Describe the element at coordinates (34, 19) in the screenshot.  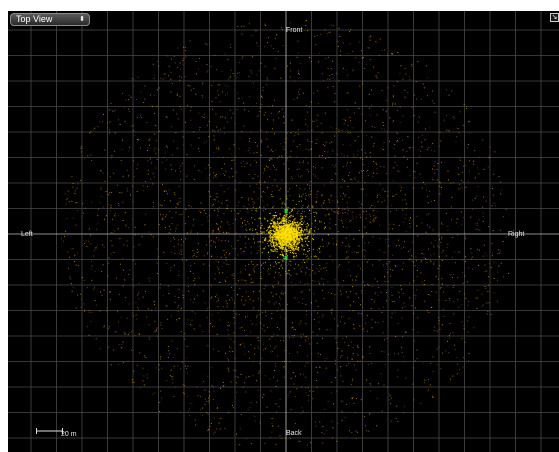
I see `view-mode-select-value: Top View` at that location.